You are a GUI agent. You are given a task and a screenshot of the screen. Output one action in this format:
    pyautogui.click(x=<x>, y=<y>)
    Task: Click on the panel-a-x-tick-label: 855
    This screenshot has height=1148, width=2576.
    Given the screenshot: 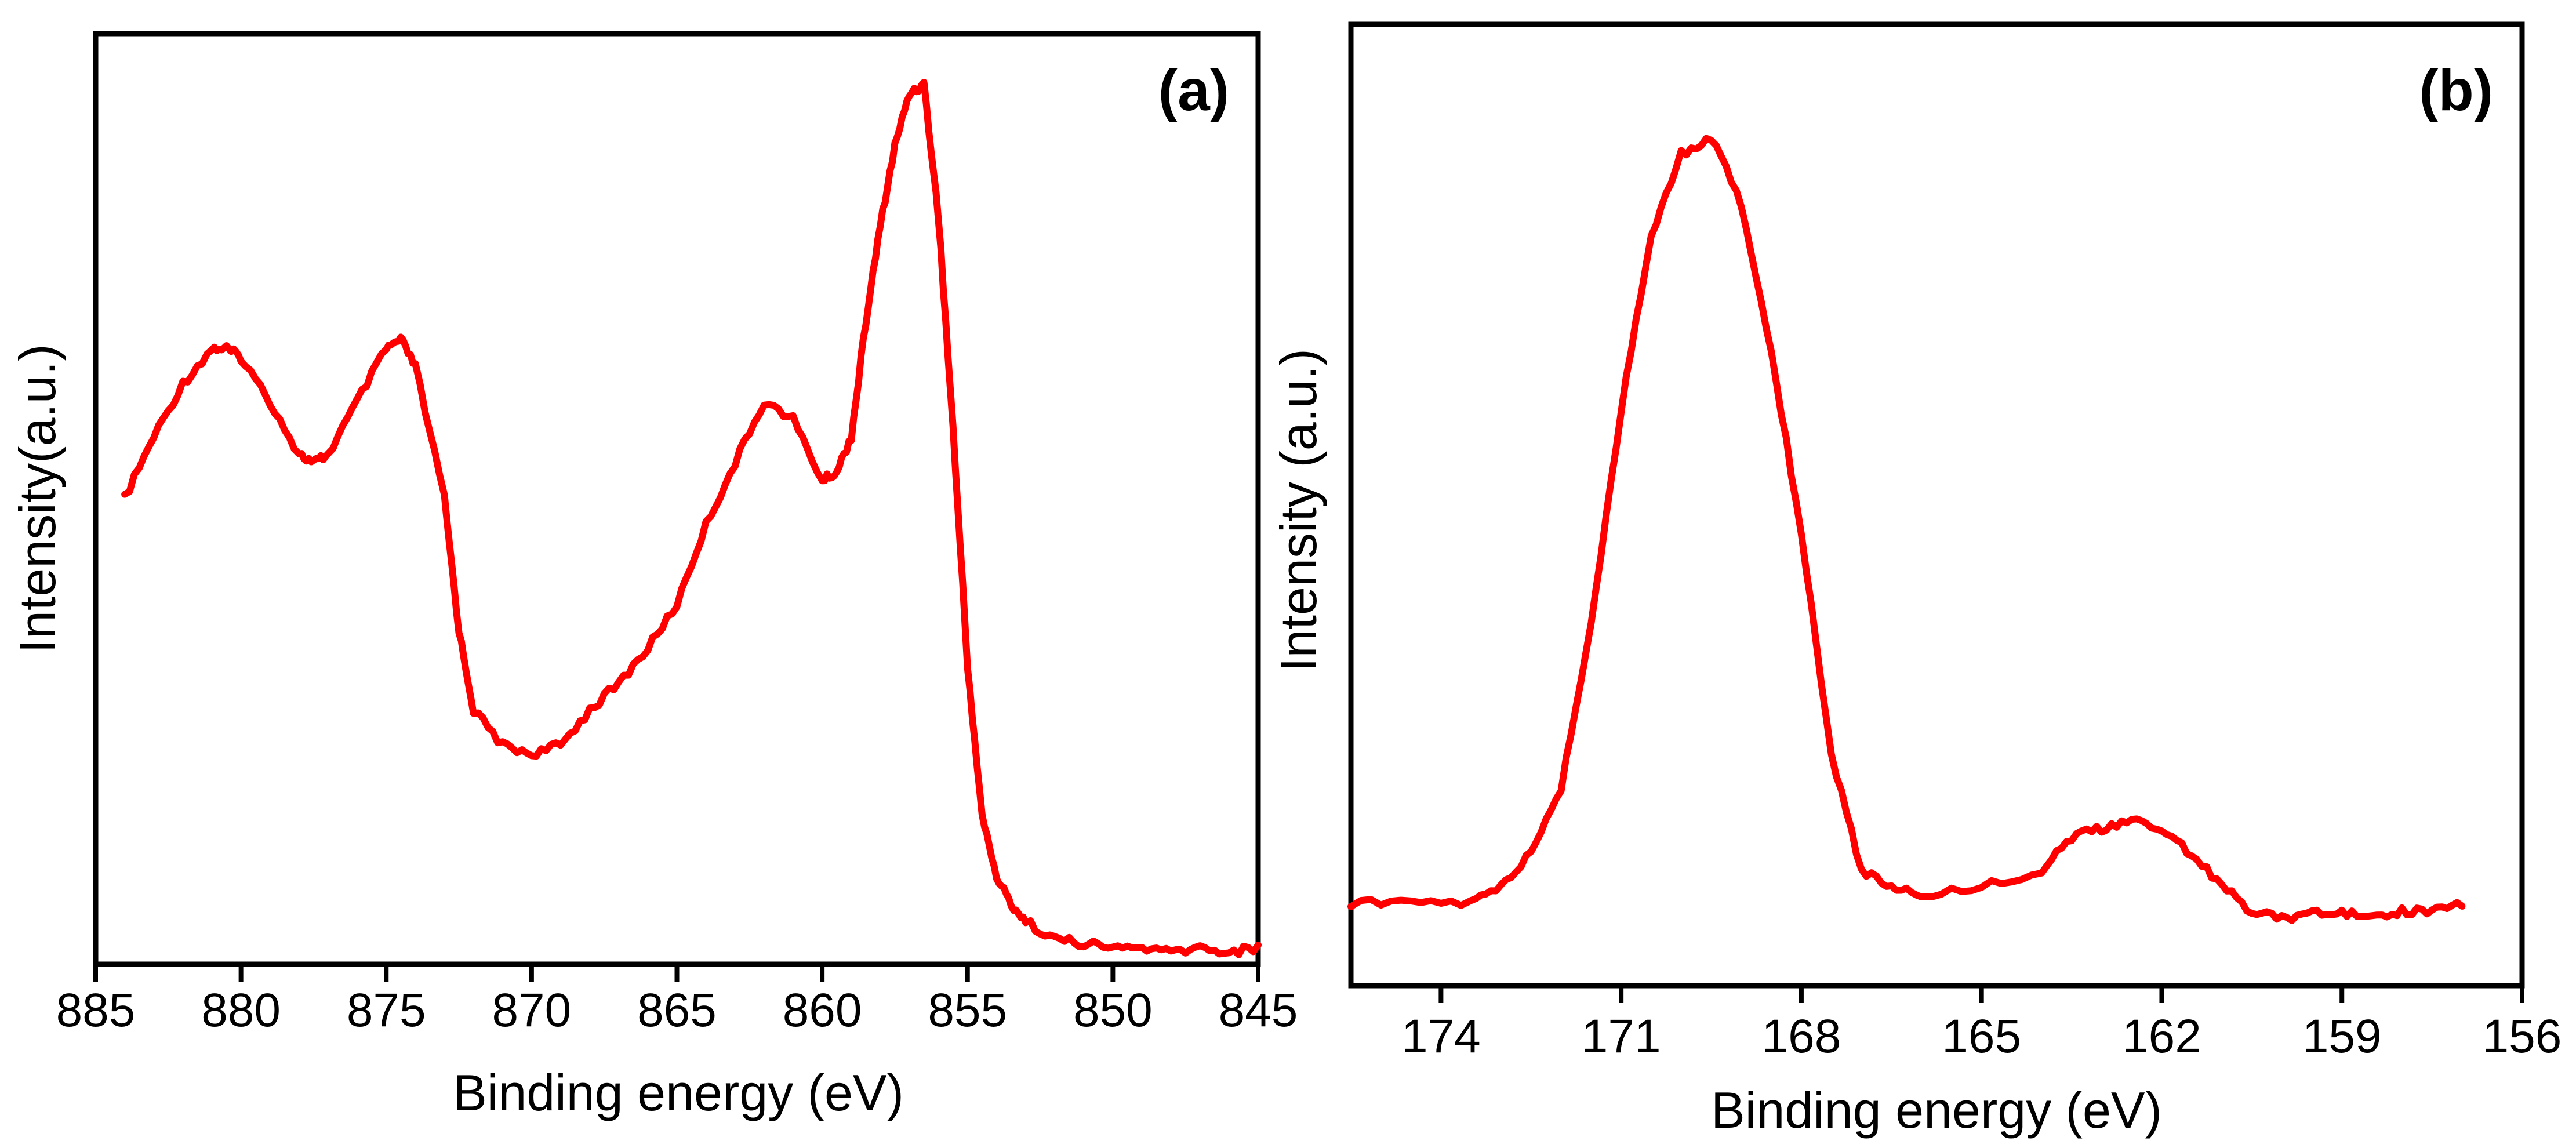 What is the action you would take?
    pyautogui.click(x=967, y=1010)
    